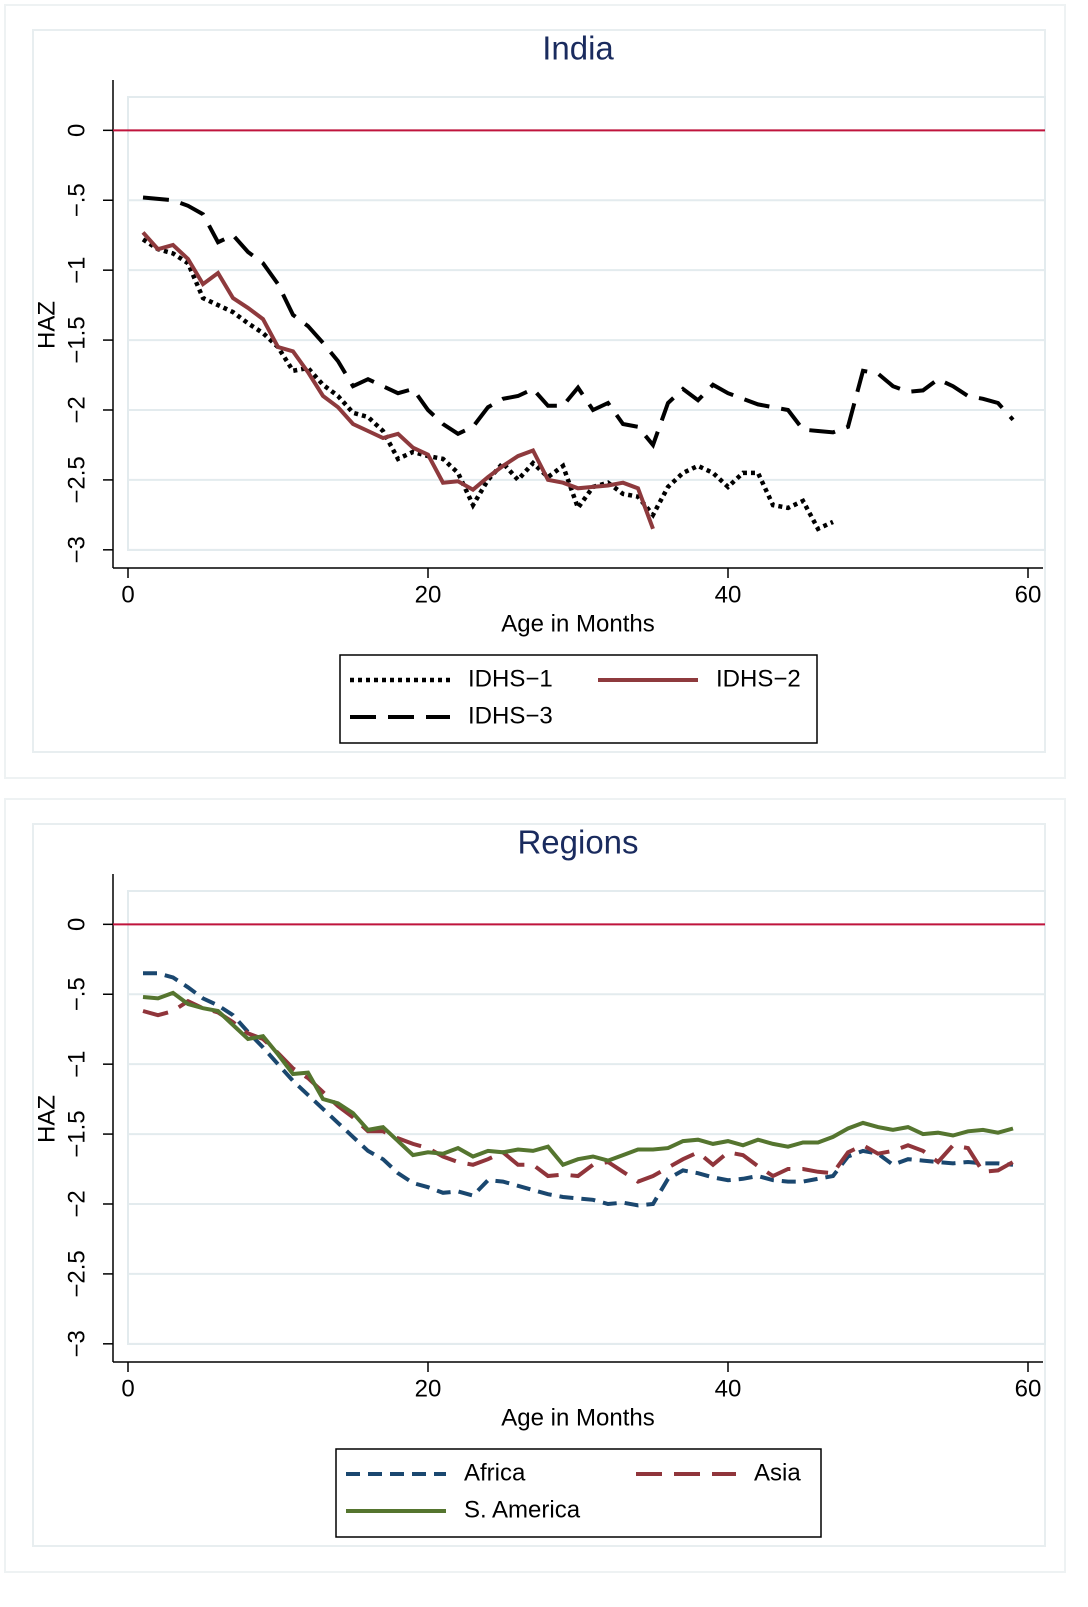 Image resolution: width=1088 pixels, height=1607 pixels. Describe the element at coordinates (510, 678) in the screenshot. I see `legend-label: IDHS−1` at that location.